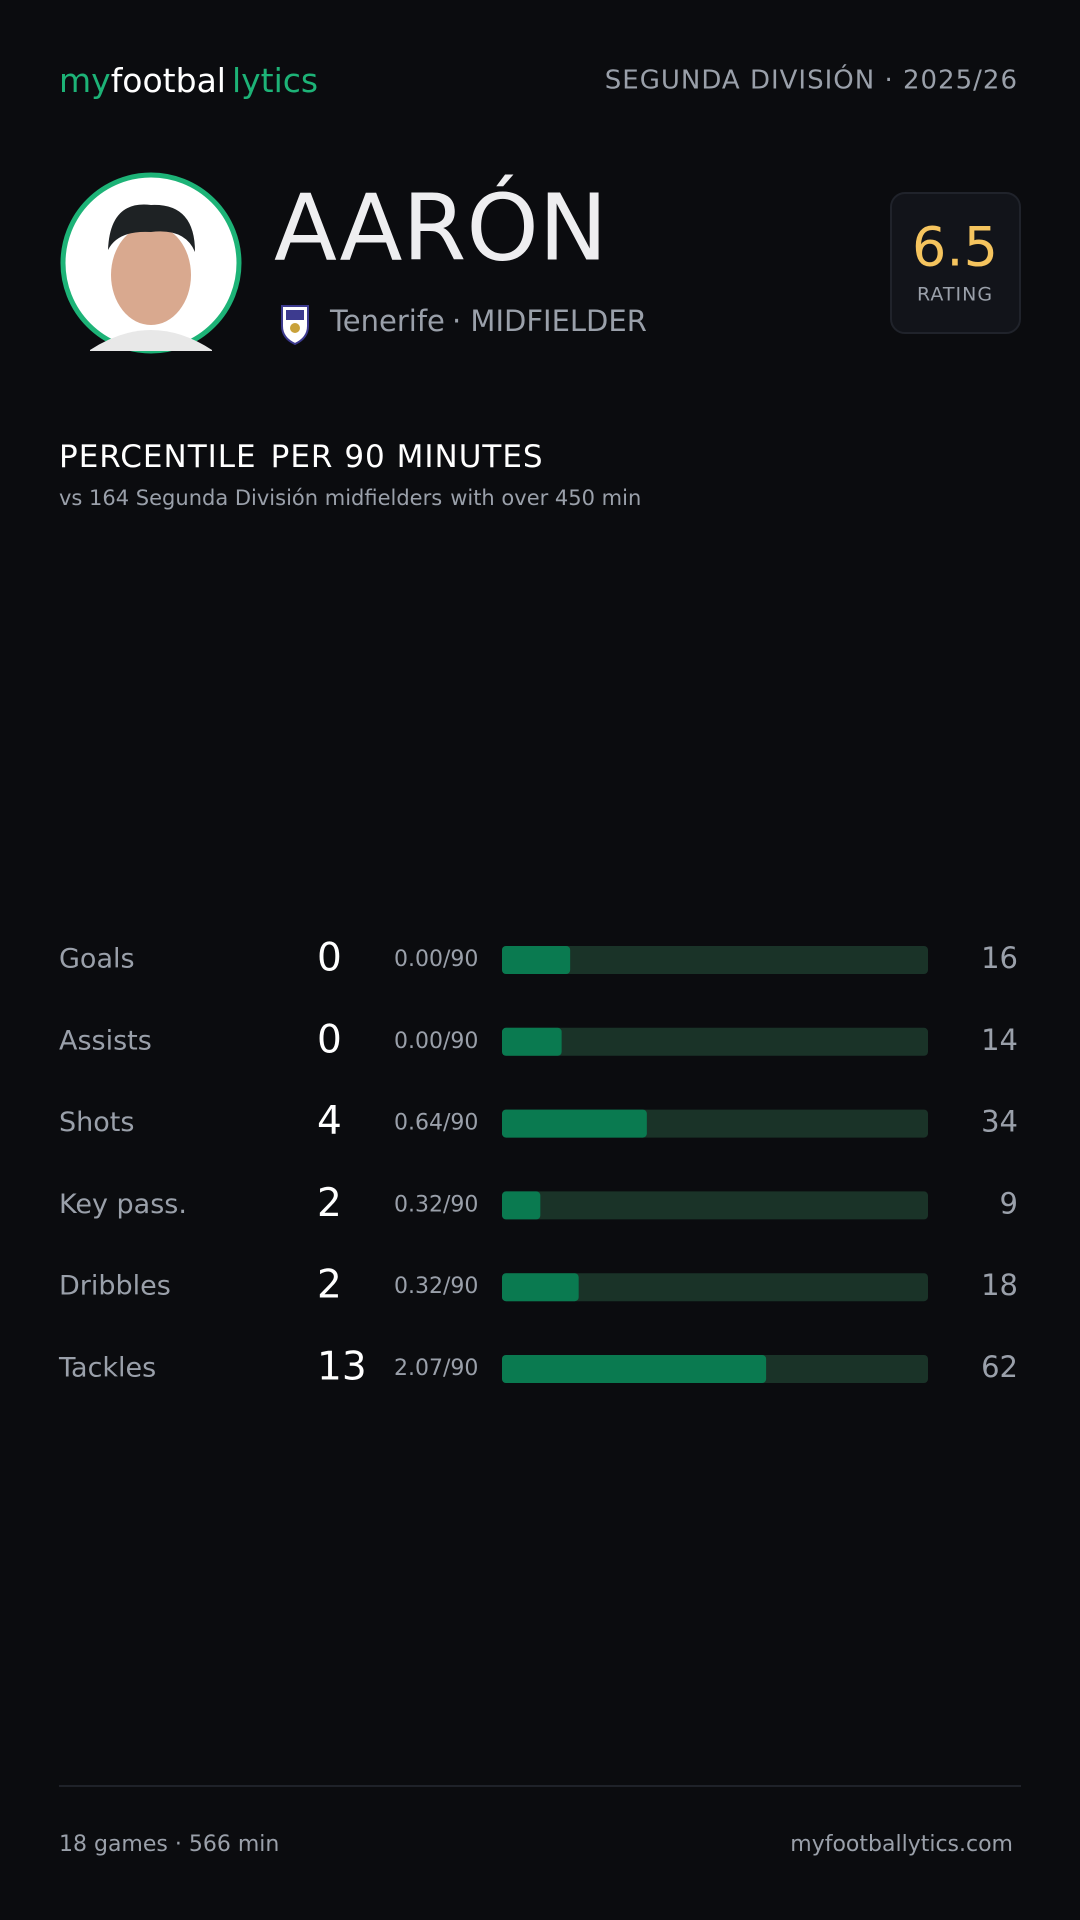  Describe the element at coordinates (999, 1040) in the screenshot. I see `percentile-value: 14` at that location.